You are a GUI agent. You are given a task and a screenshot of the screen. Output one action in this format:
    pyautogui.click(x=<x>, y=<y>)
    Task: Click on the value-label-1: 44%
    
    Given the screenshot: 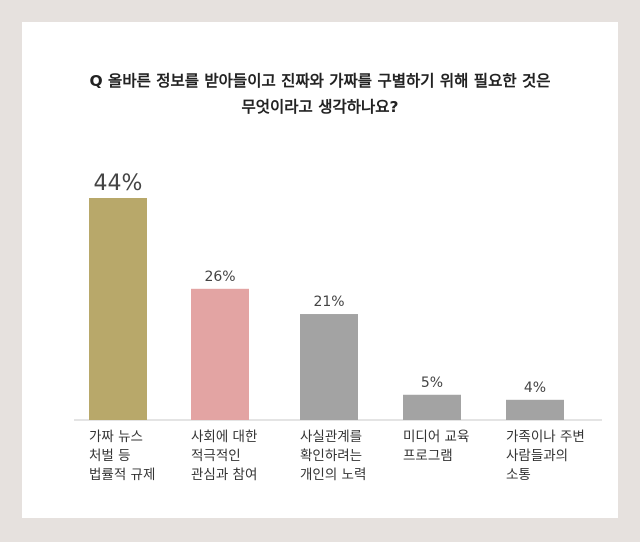 What is the action you would take?
    pyautogui.click(x=118, y=183)
    